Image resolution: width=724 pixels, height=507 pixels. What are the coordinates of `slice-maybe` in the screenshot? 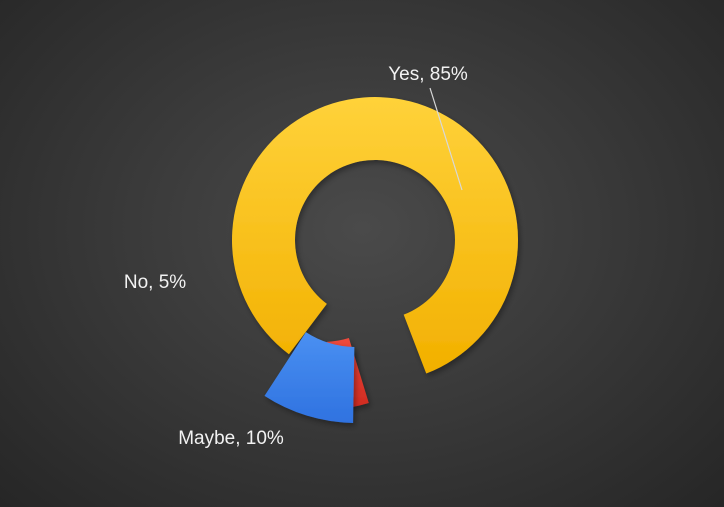 It's located at (309, 377).